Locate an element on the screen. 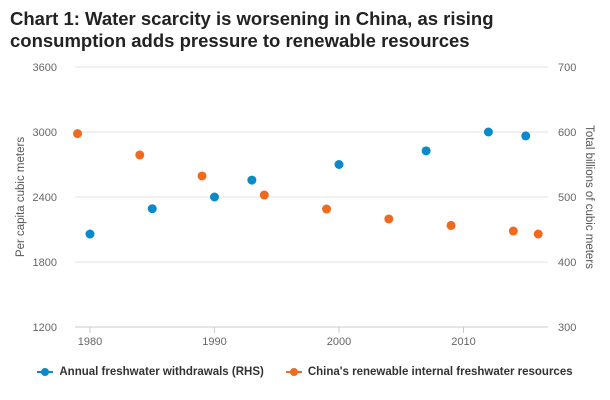 Image resolution: width=610 pixels, height=400 pixels. y-tick-label: 3600 is located at coordinates (45, 68).